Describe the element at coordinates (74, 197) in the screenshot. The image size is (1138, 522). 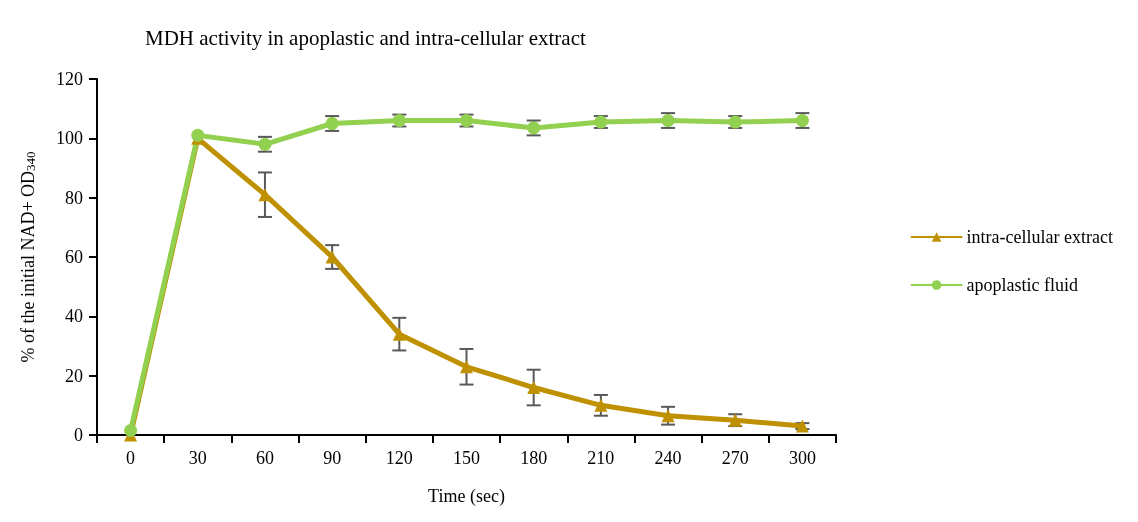
I see `y-tick-label: 80` at that location.